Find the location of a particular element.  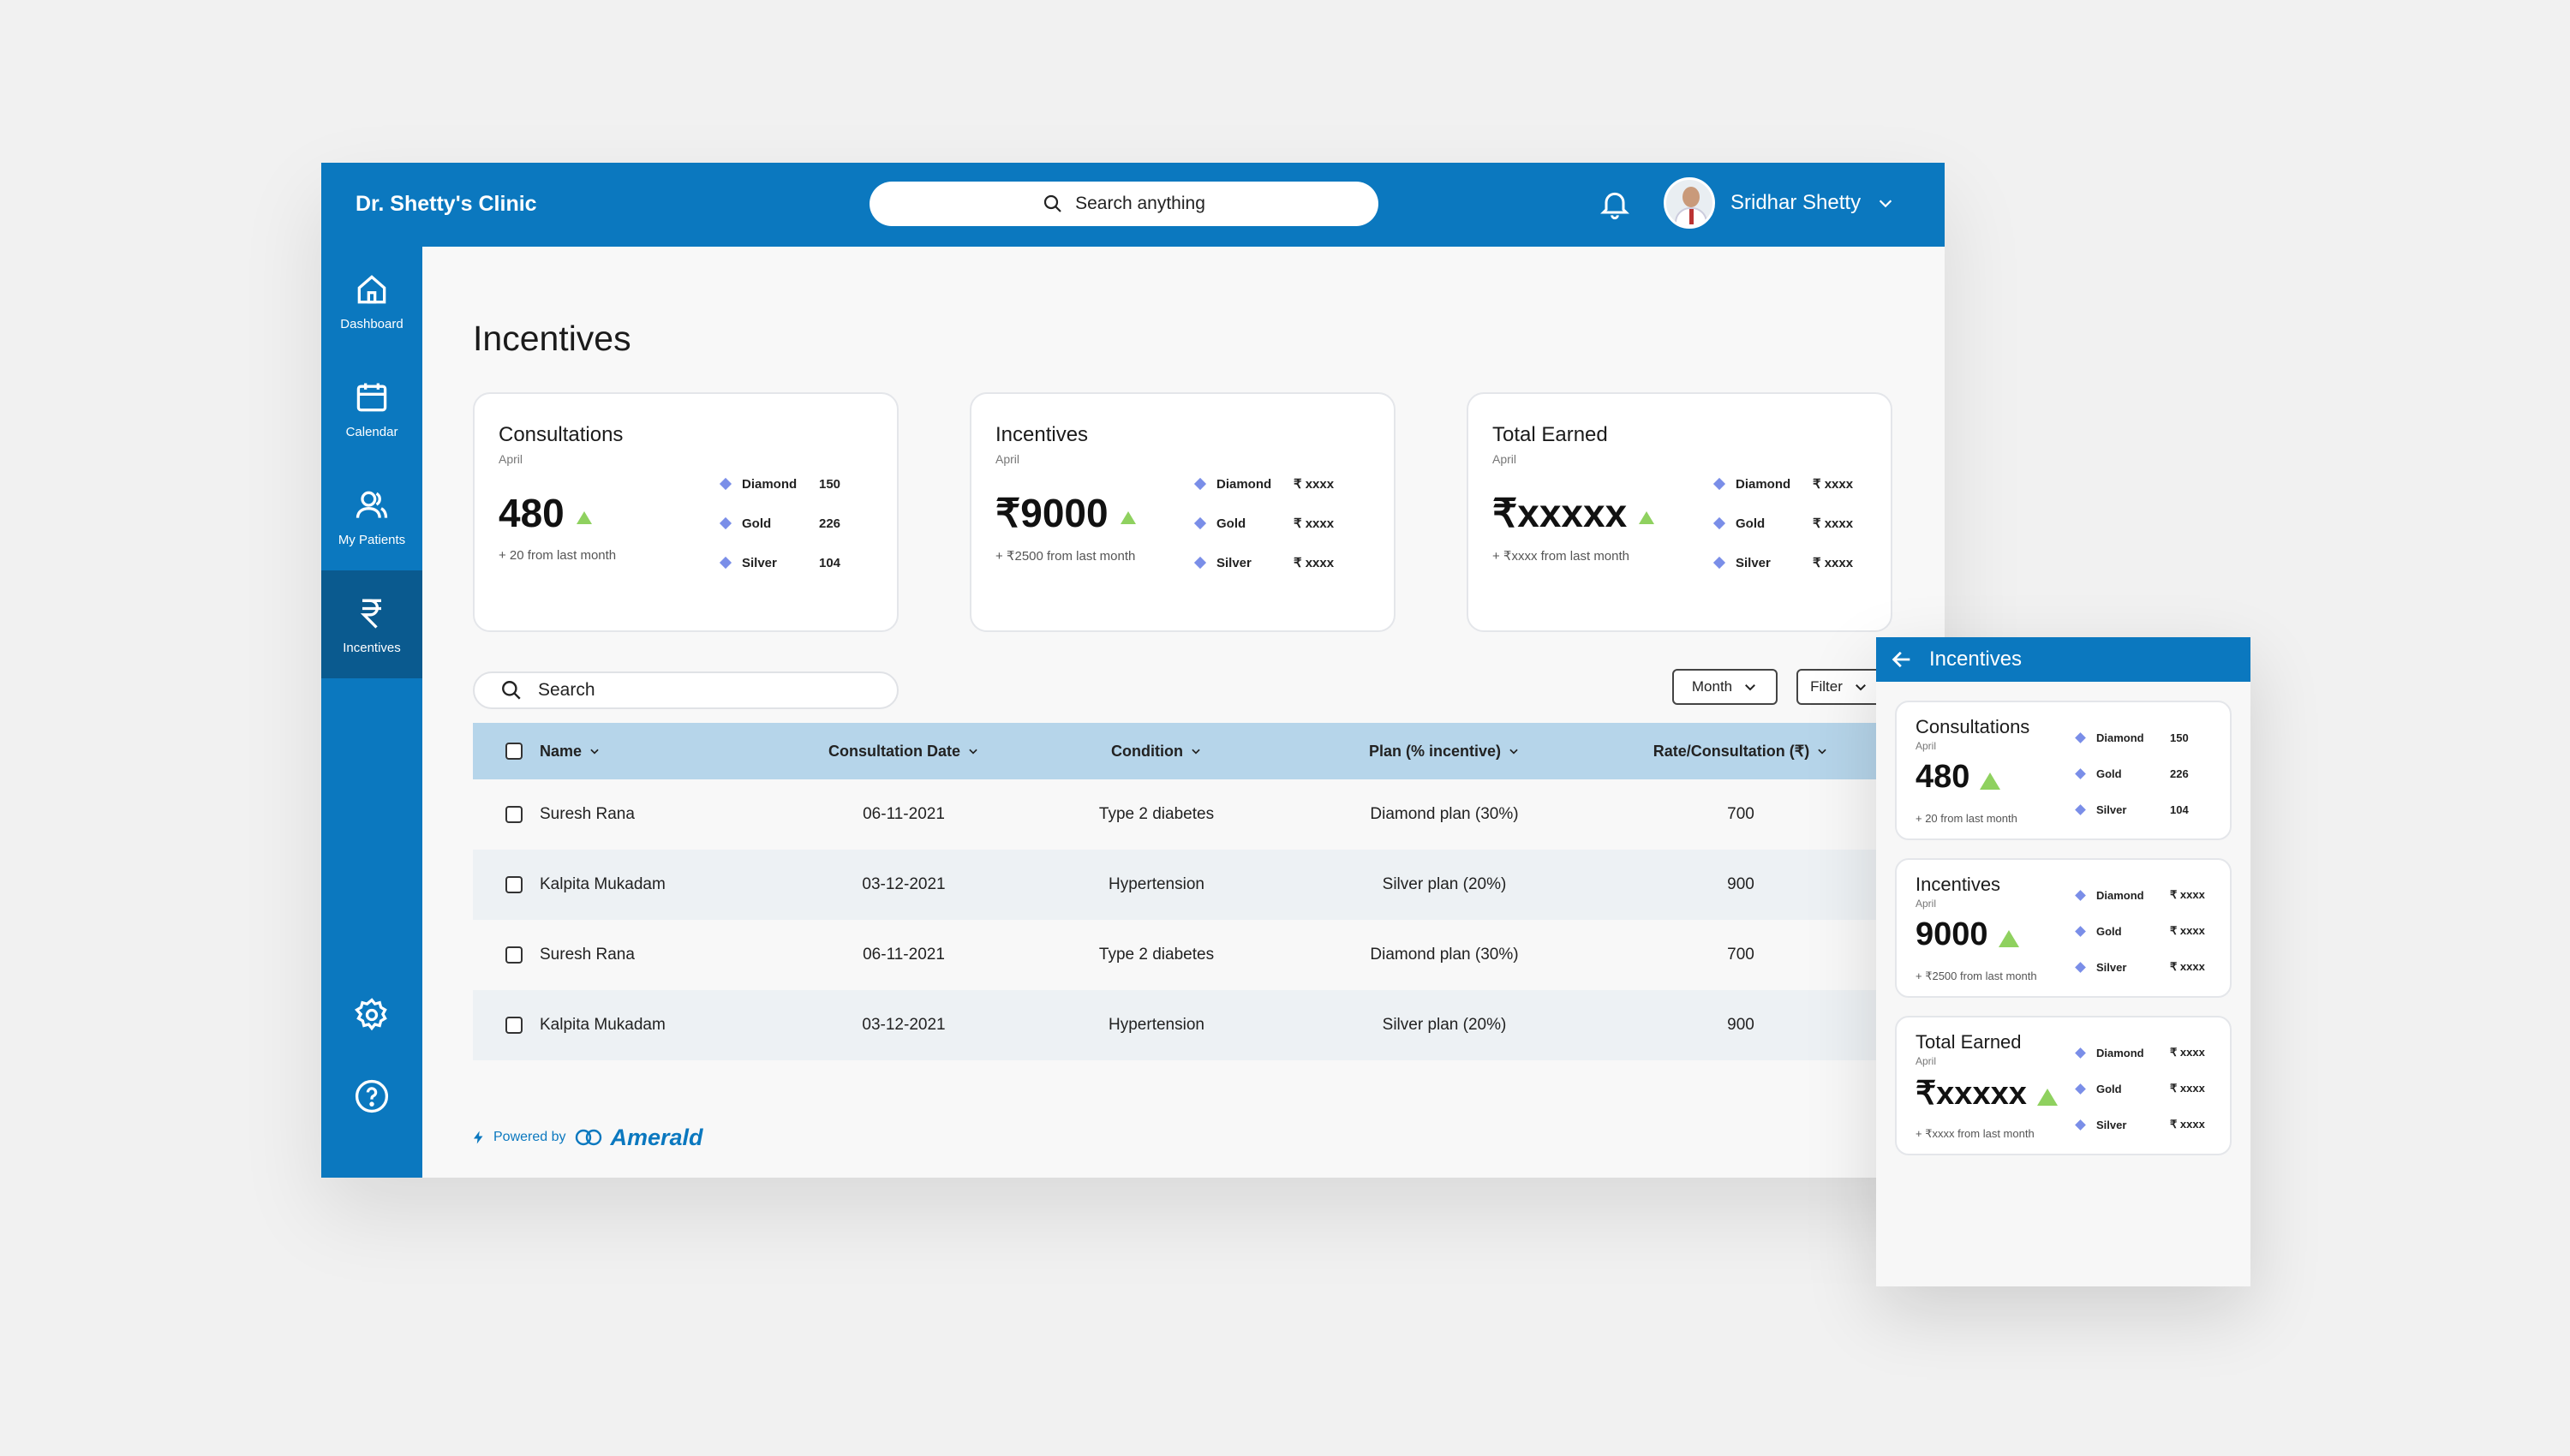

help-icon is located at coordinates (372, 1096).